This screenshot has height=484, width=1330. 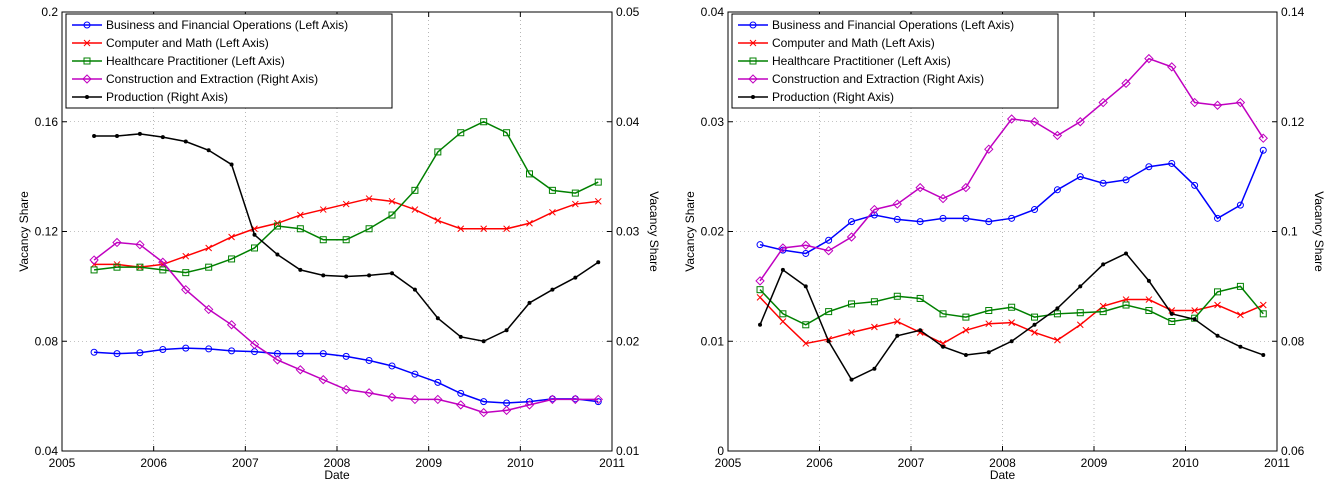 I want to click on x-tick-label: 2009, so click(x=428, y=463).